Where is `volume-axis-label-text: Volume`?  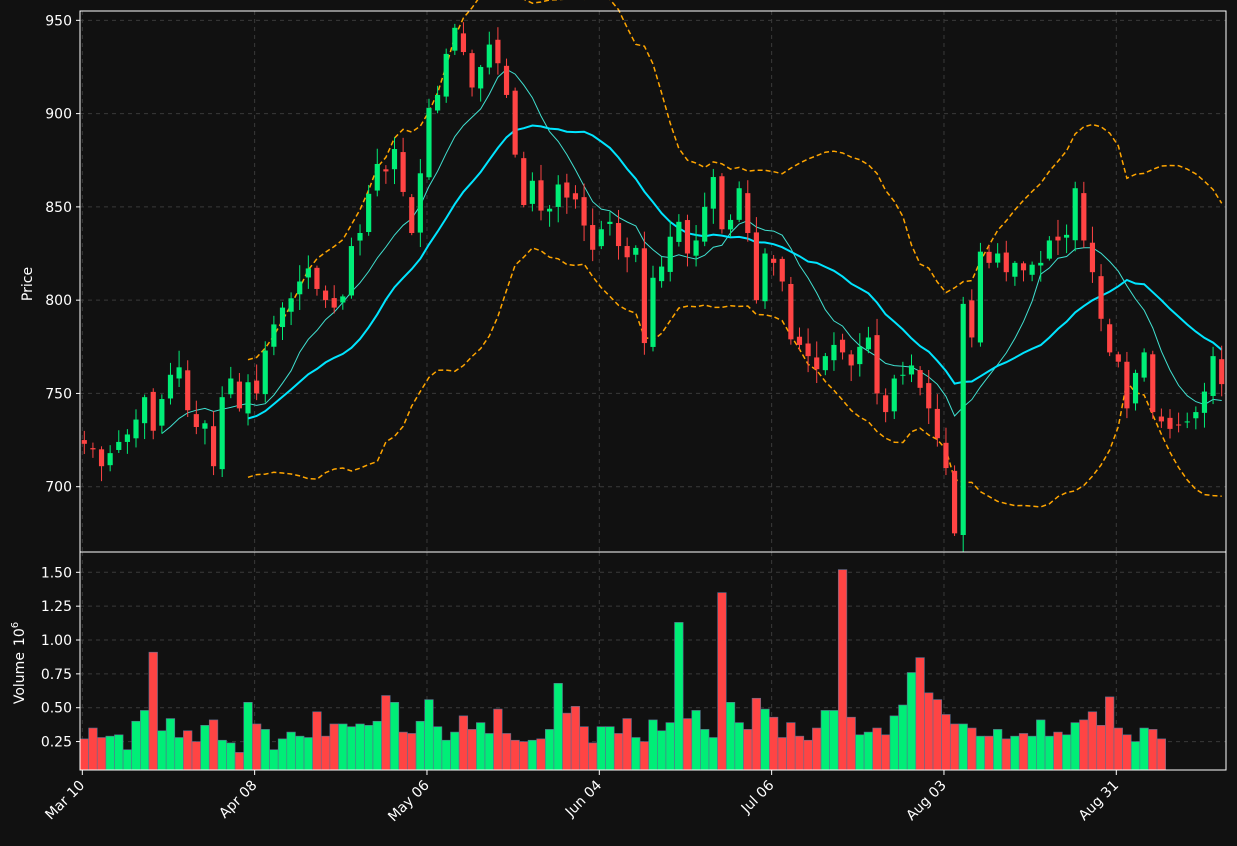 volume-axis-label-text: Volume is located at coordinates (20, 678).